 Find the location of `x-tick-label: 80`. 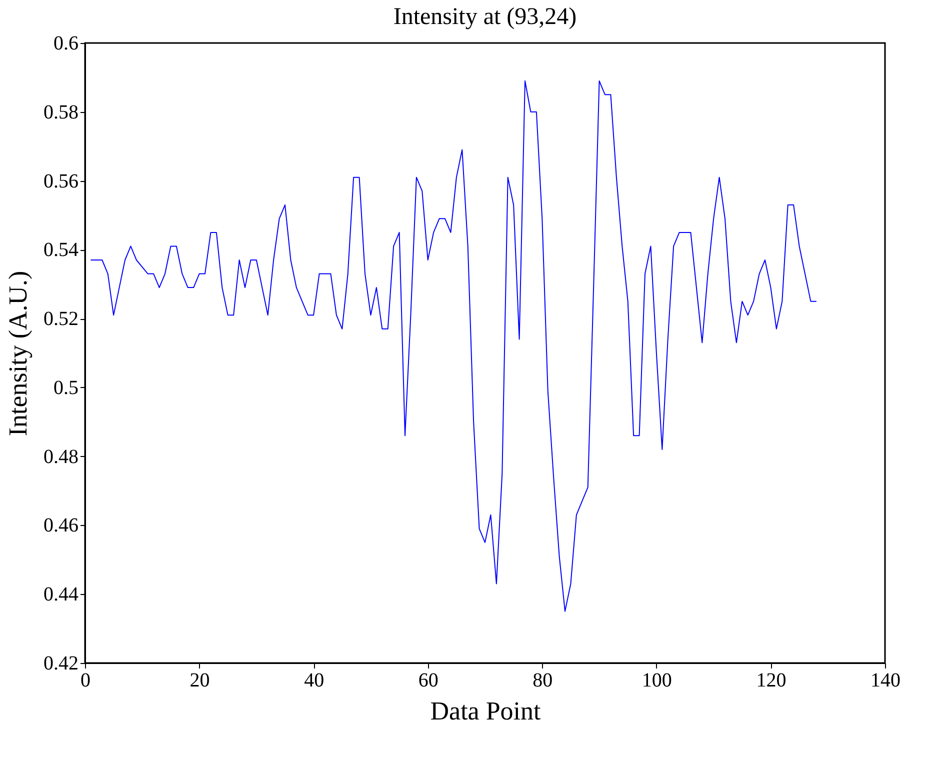

x-tick-label: 80 is located at coordinates (542, 681).